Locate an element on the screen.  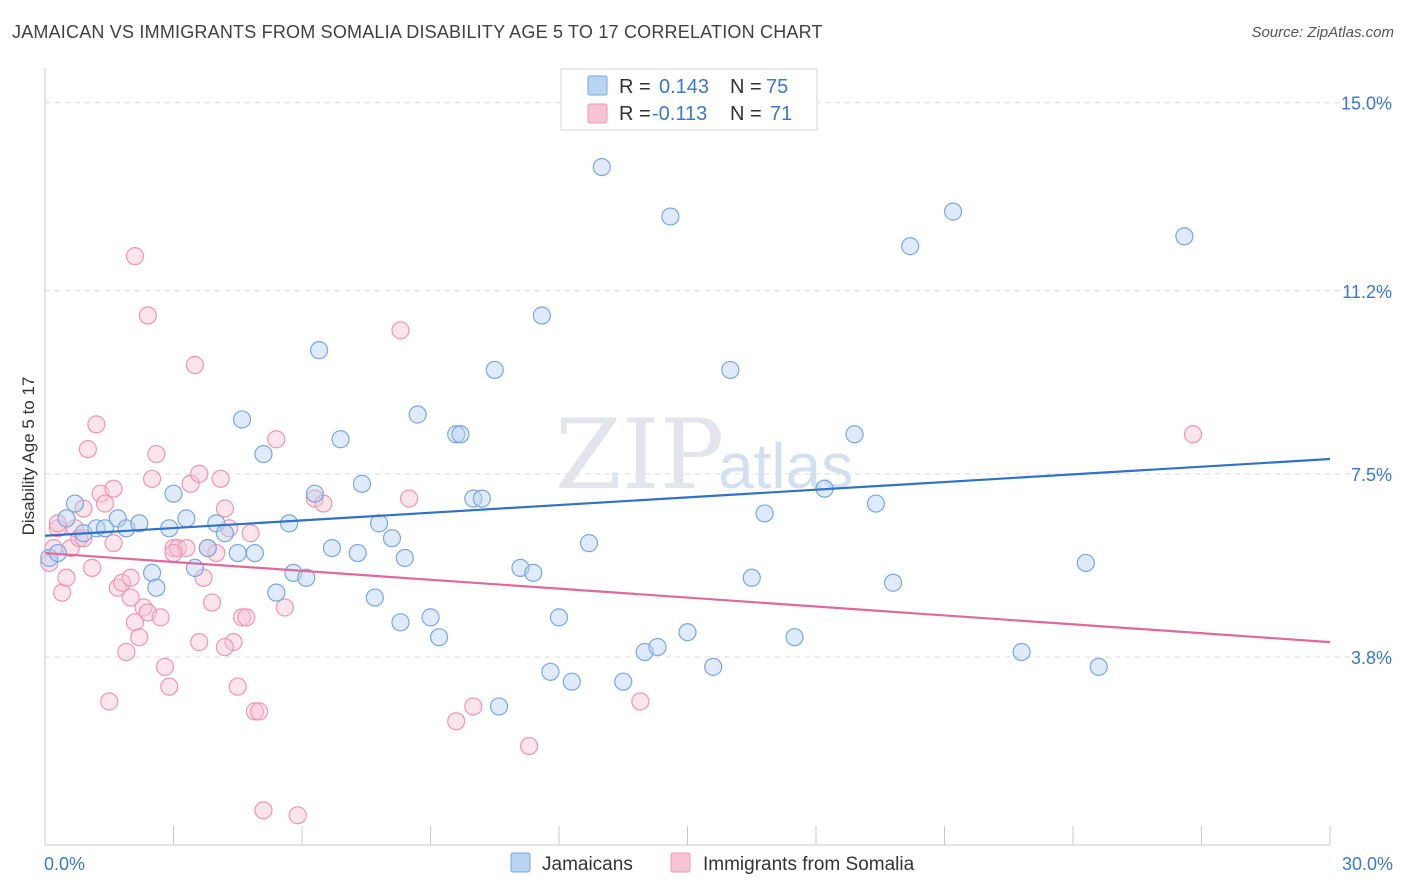
legend-swatch-somalia is located at coordinates (680, 862).